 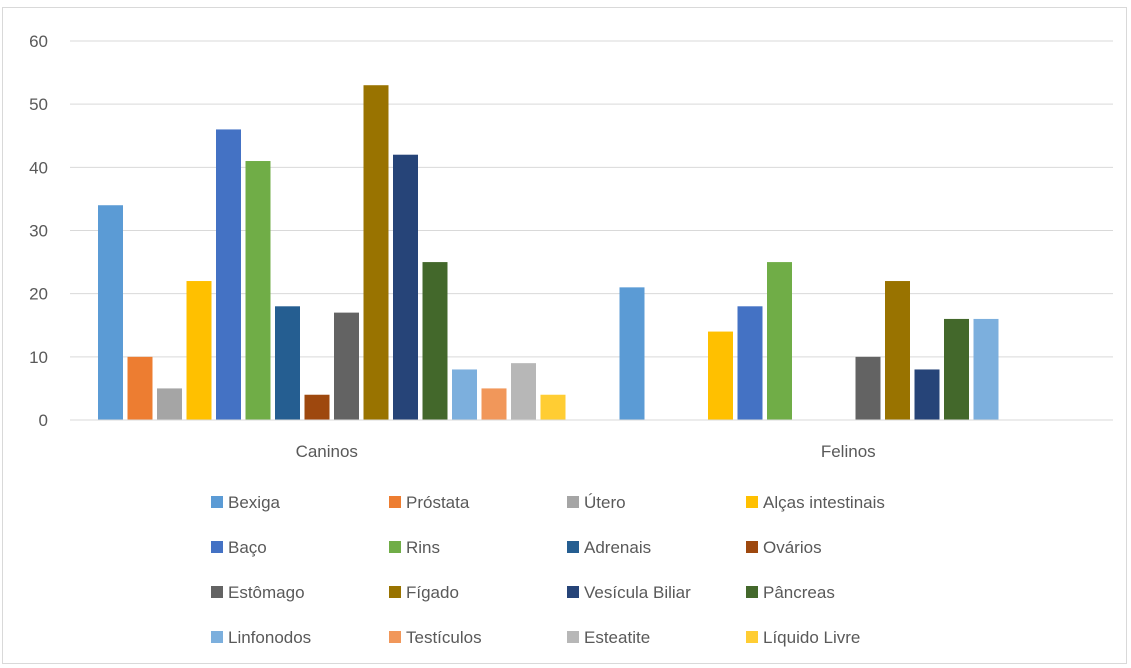 I want to click on legend-label: Linfonodos, so click(x=269, y=637).